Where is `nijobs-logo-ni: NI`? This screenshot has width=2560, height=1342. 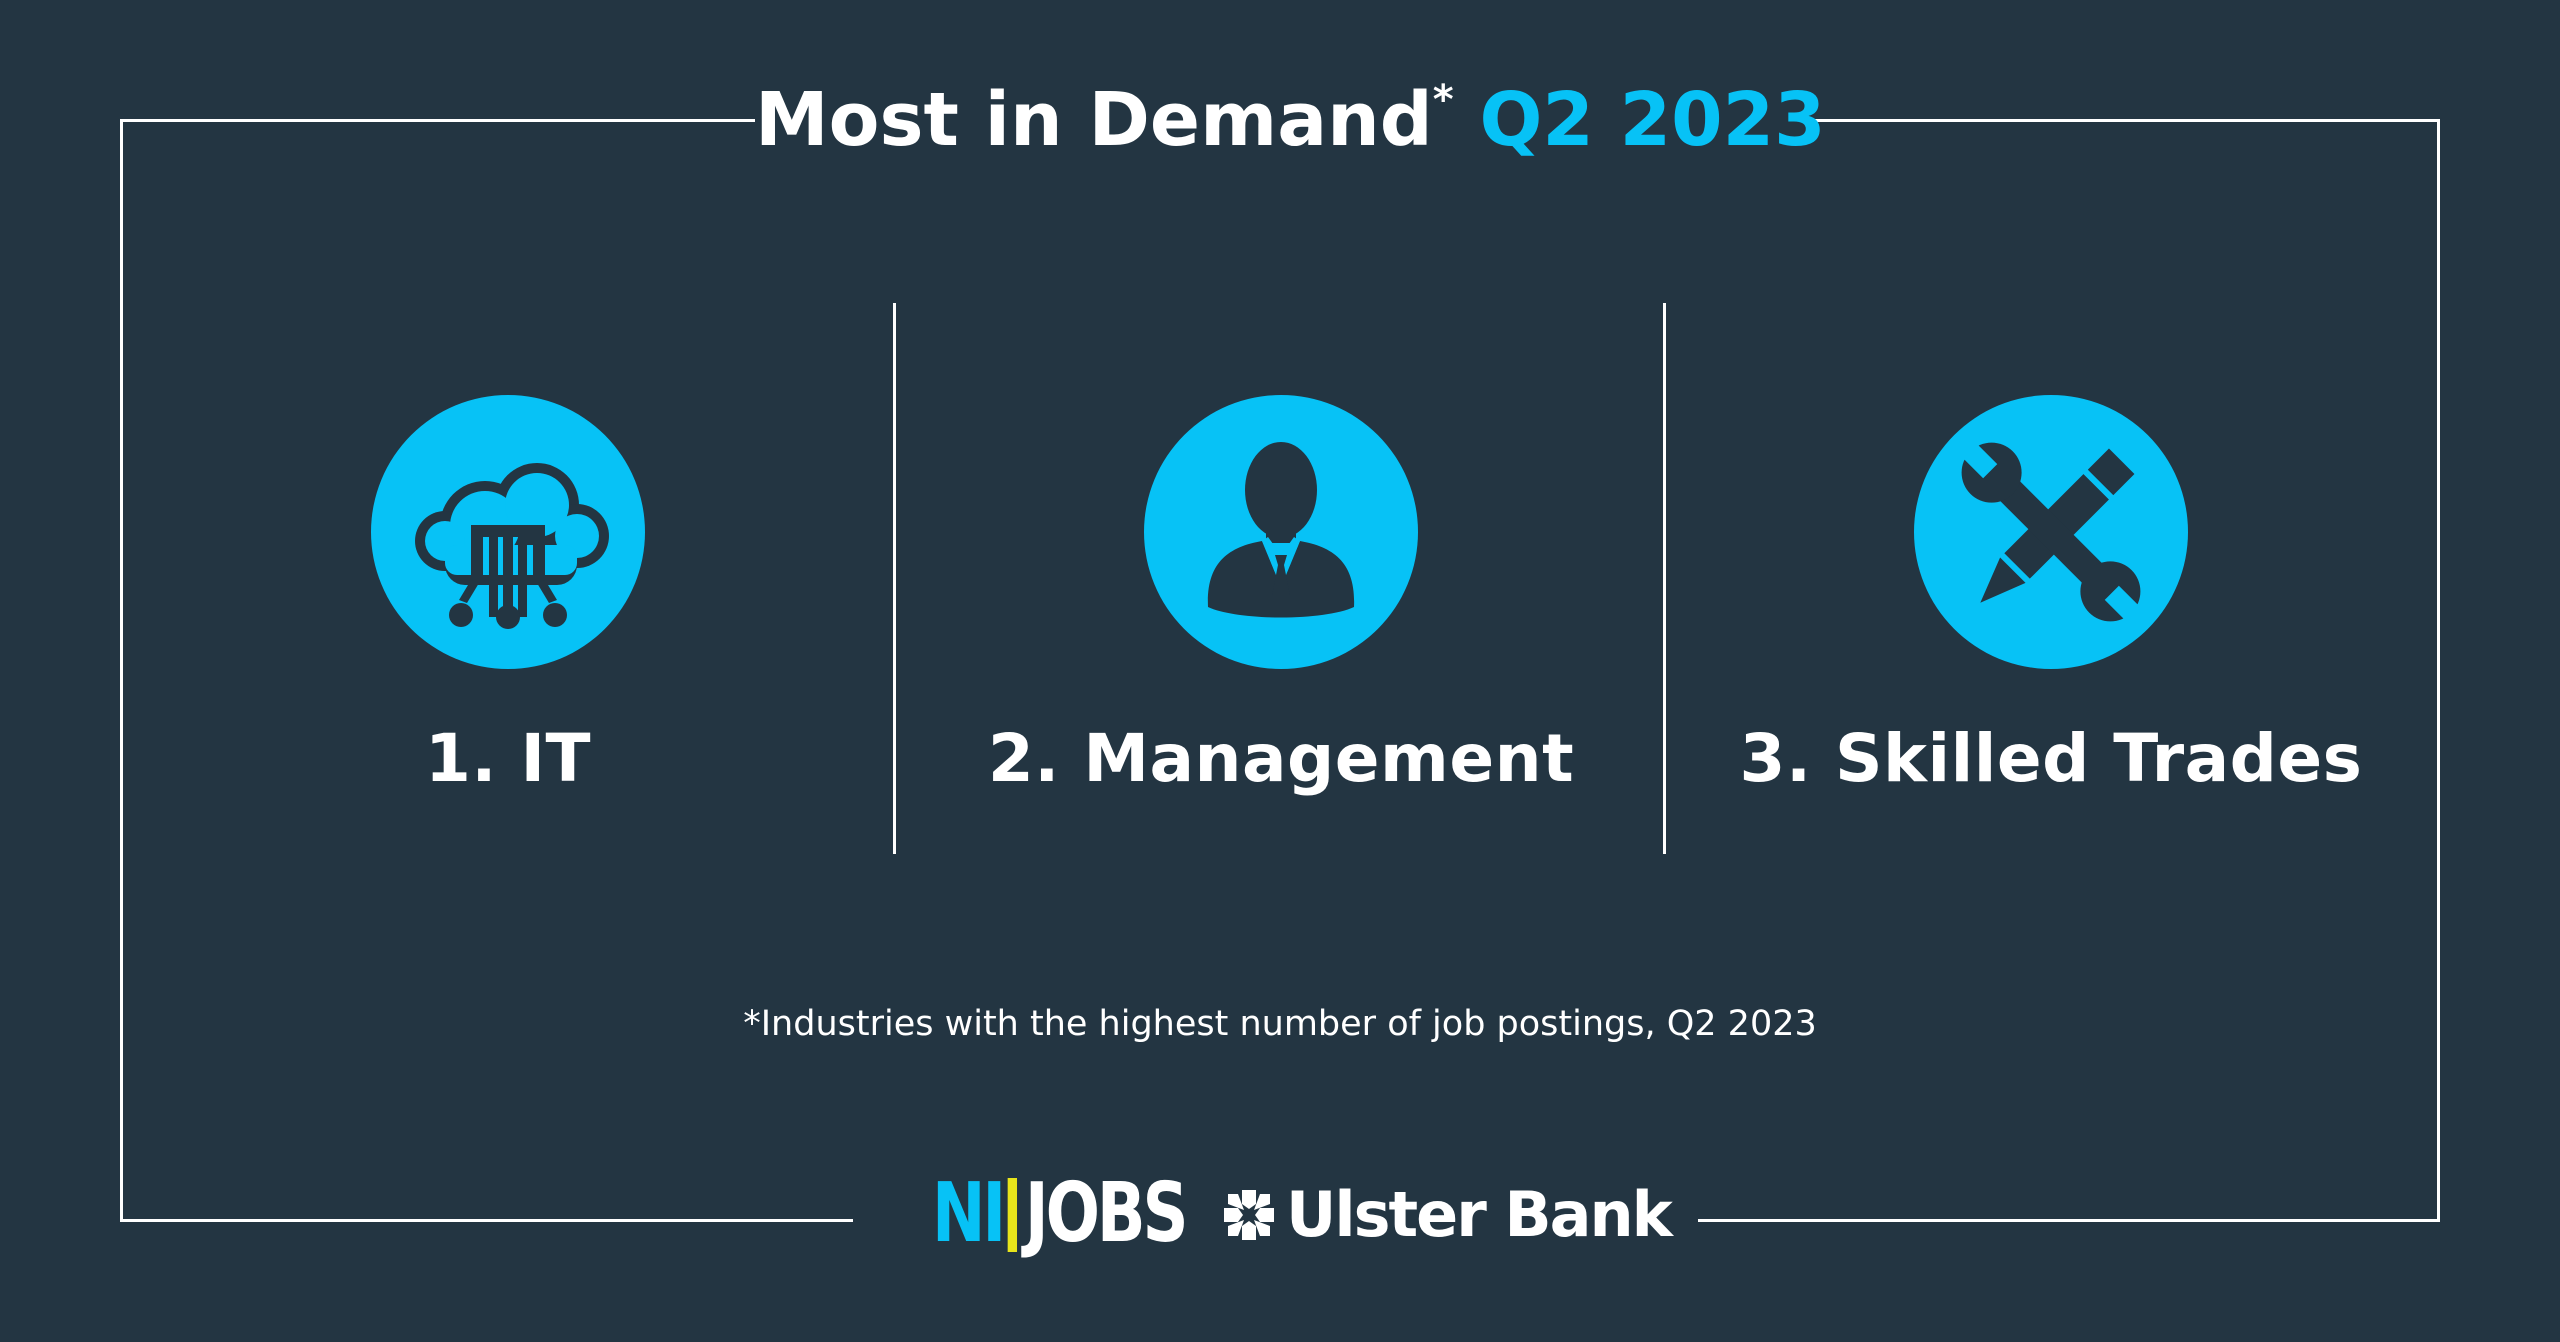
nijobs-logo-ni: NI is located at coordinates (969, 1213).